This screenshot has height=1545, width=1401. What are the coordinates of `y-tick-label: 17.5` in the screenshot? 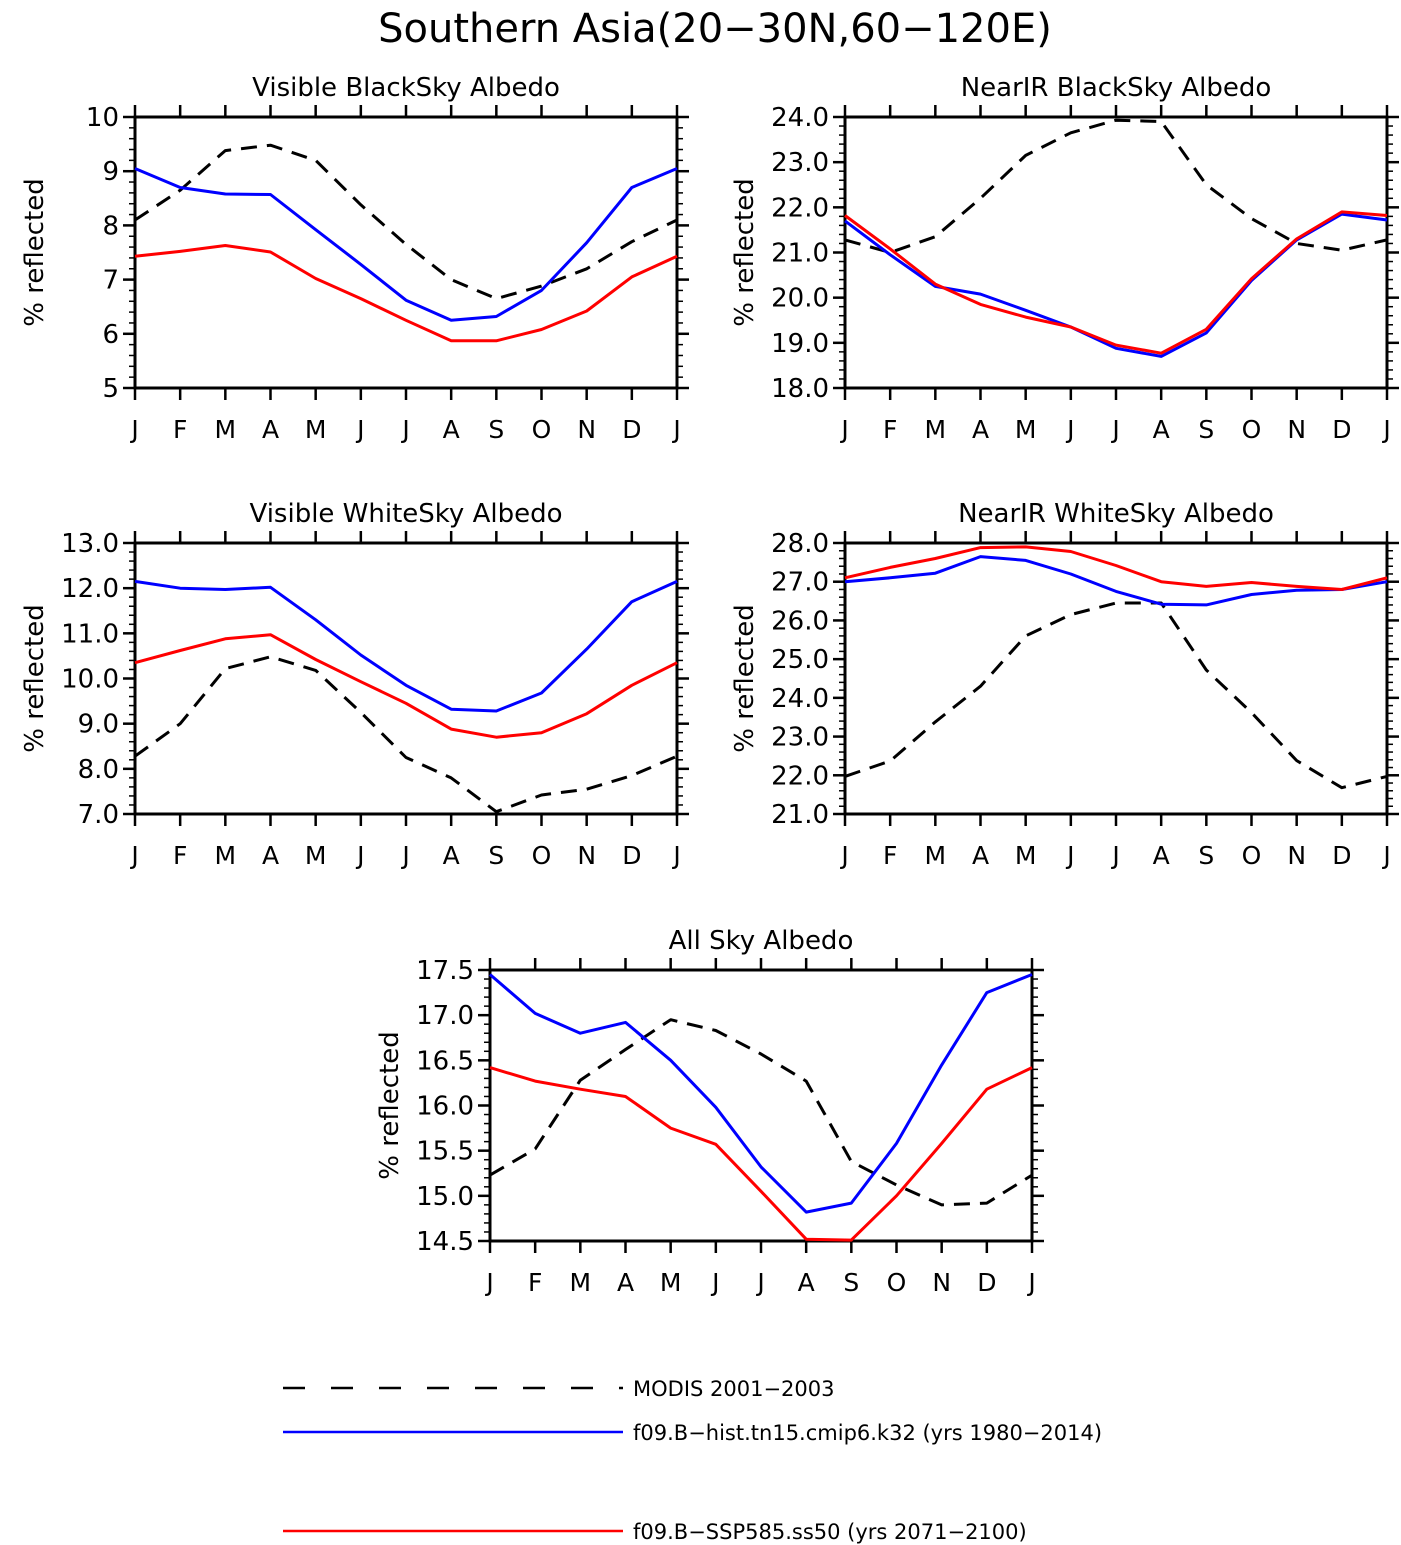 It's located at (445, 971).